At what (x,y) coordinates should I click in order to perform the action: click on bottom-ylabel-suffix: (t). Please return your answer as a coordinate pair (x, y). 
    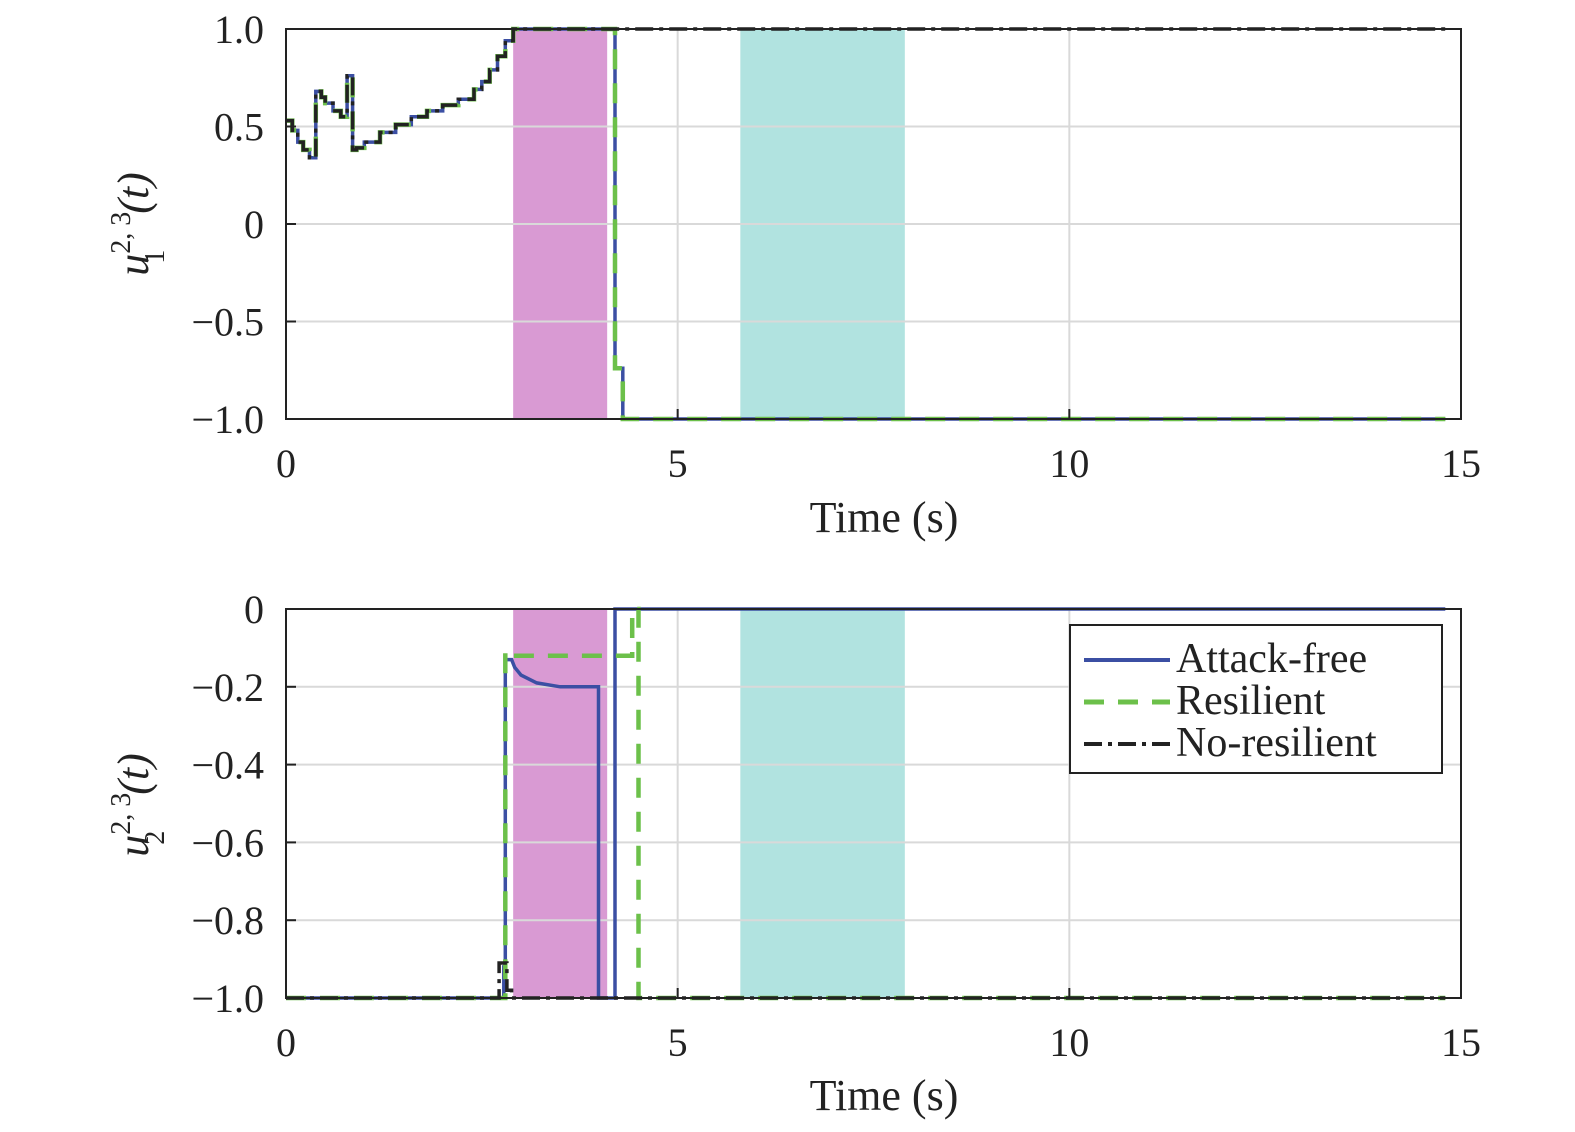
    Looking at the image, I should click on (133, 774).